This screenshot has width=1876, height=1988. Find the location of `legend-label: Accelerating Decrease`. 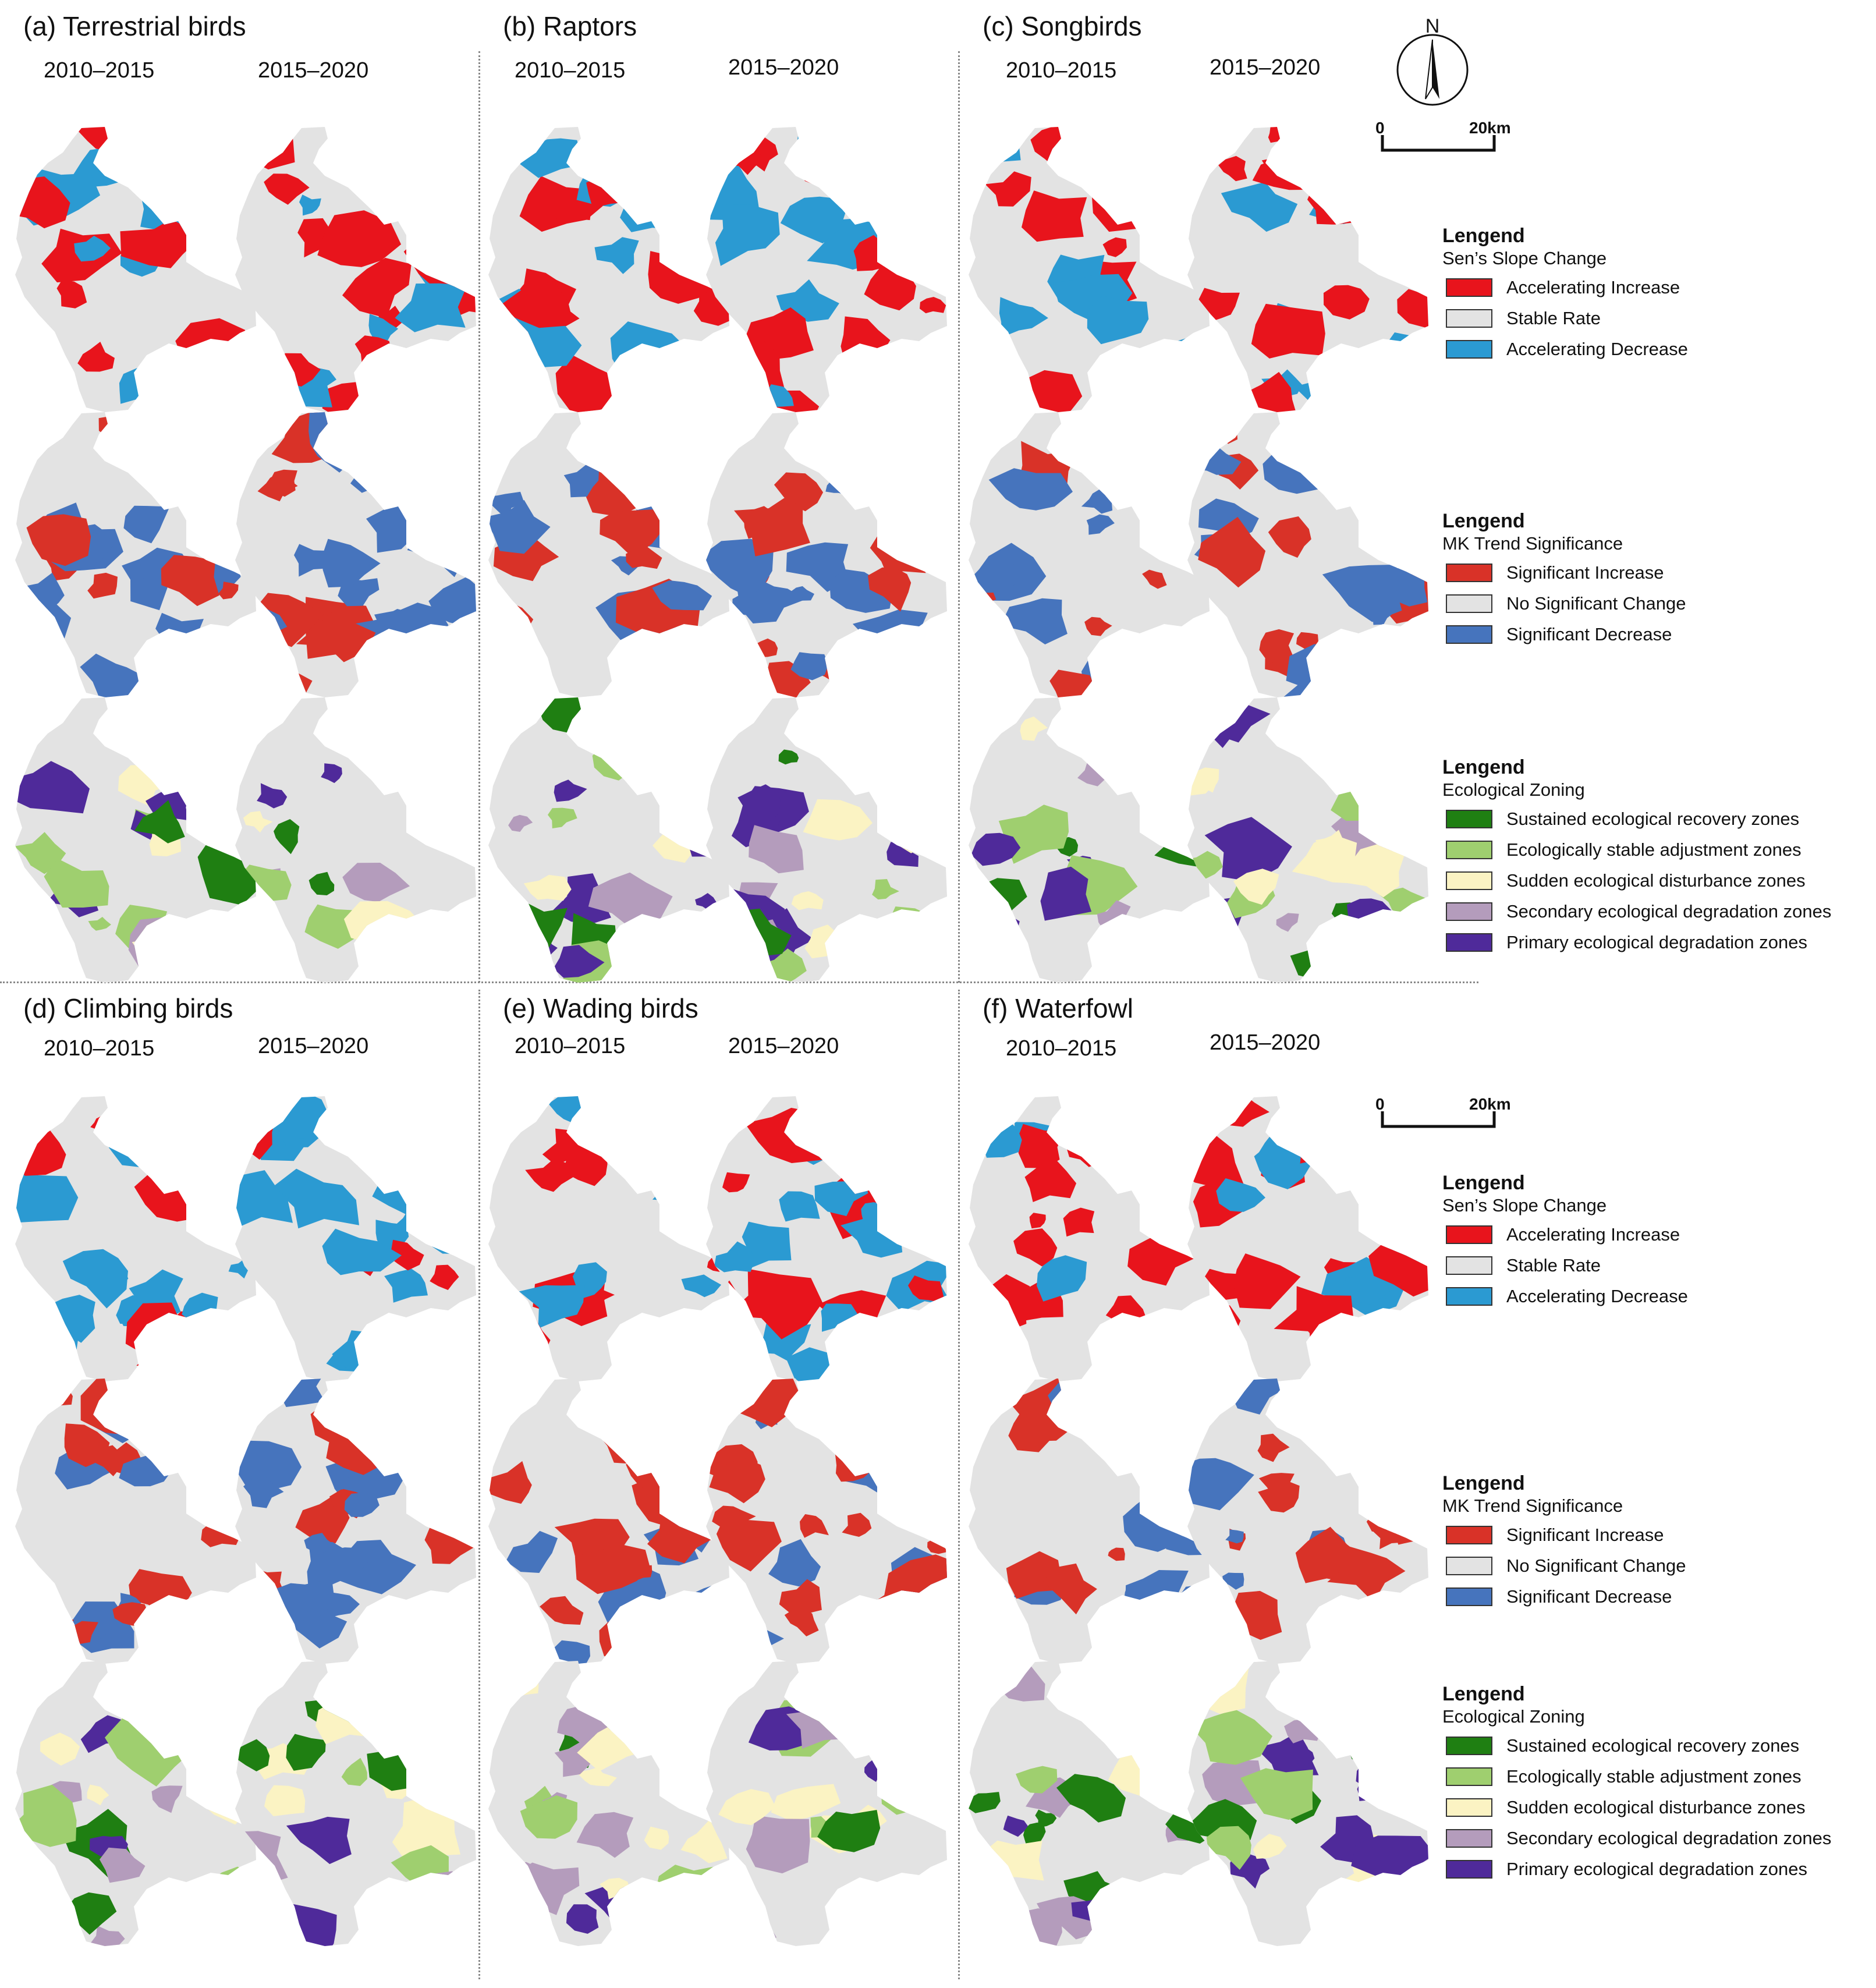

legend-label: Accelerating Decrease is located at coordinates (1597, 1295).